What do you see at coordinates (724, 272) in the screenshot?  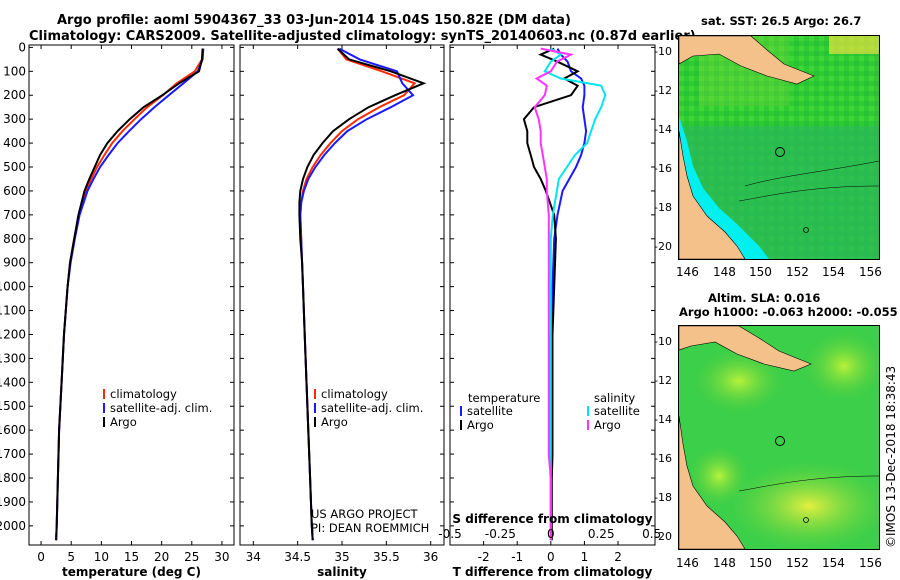 I see `sst-xtick: 148` at bounding box center [724, 272].